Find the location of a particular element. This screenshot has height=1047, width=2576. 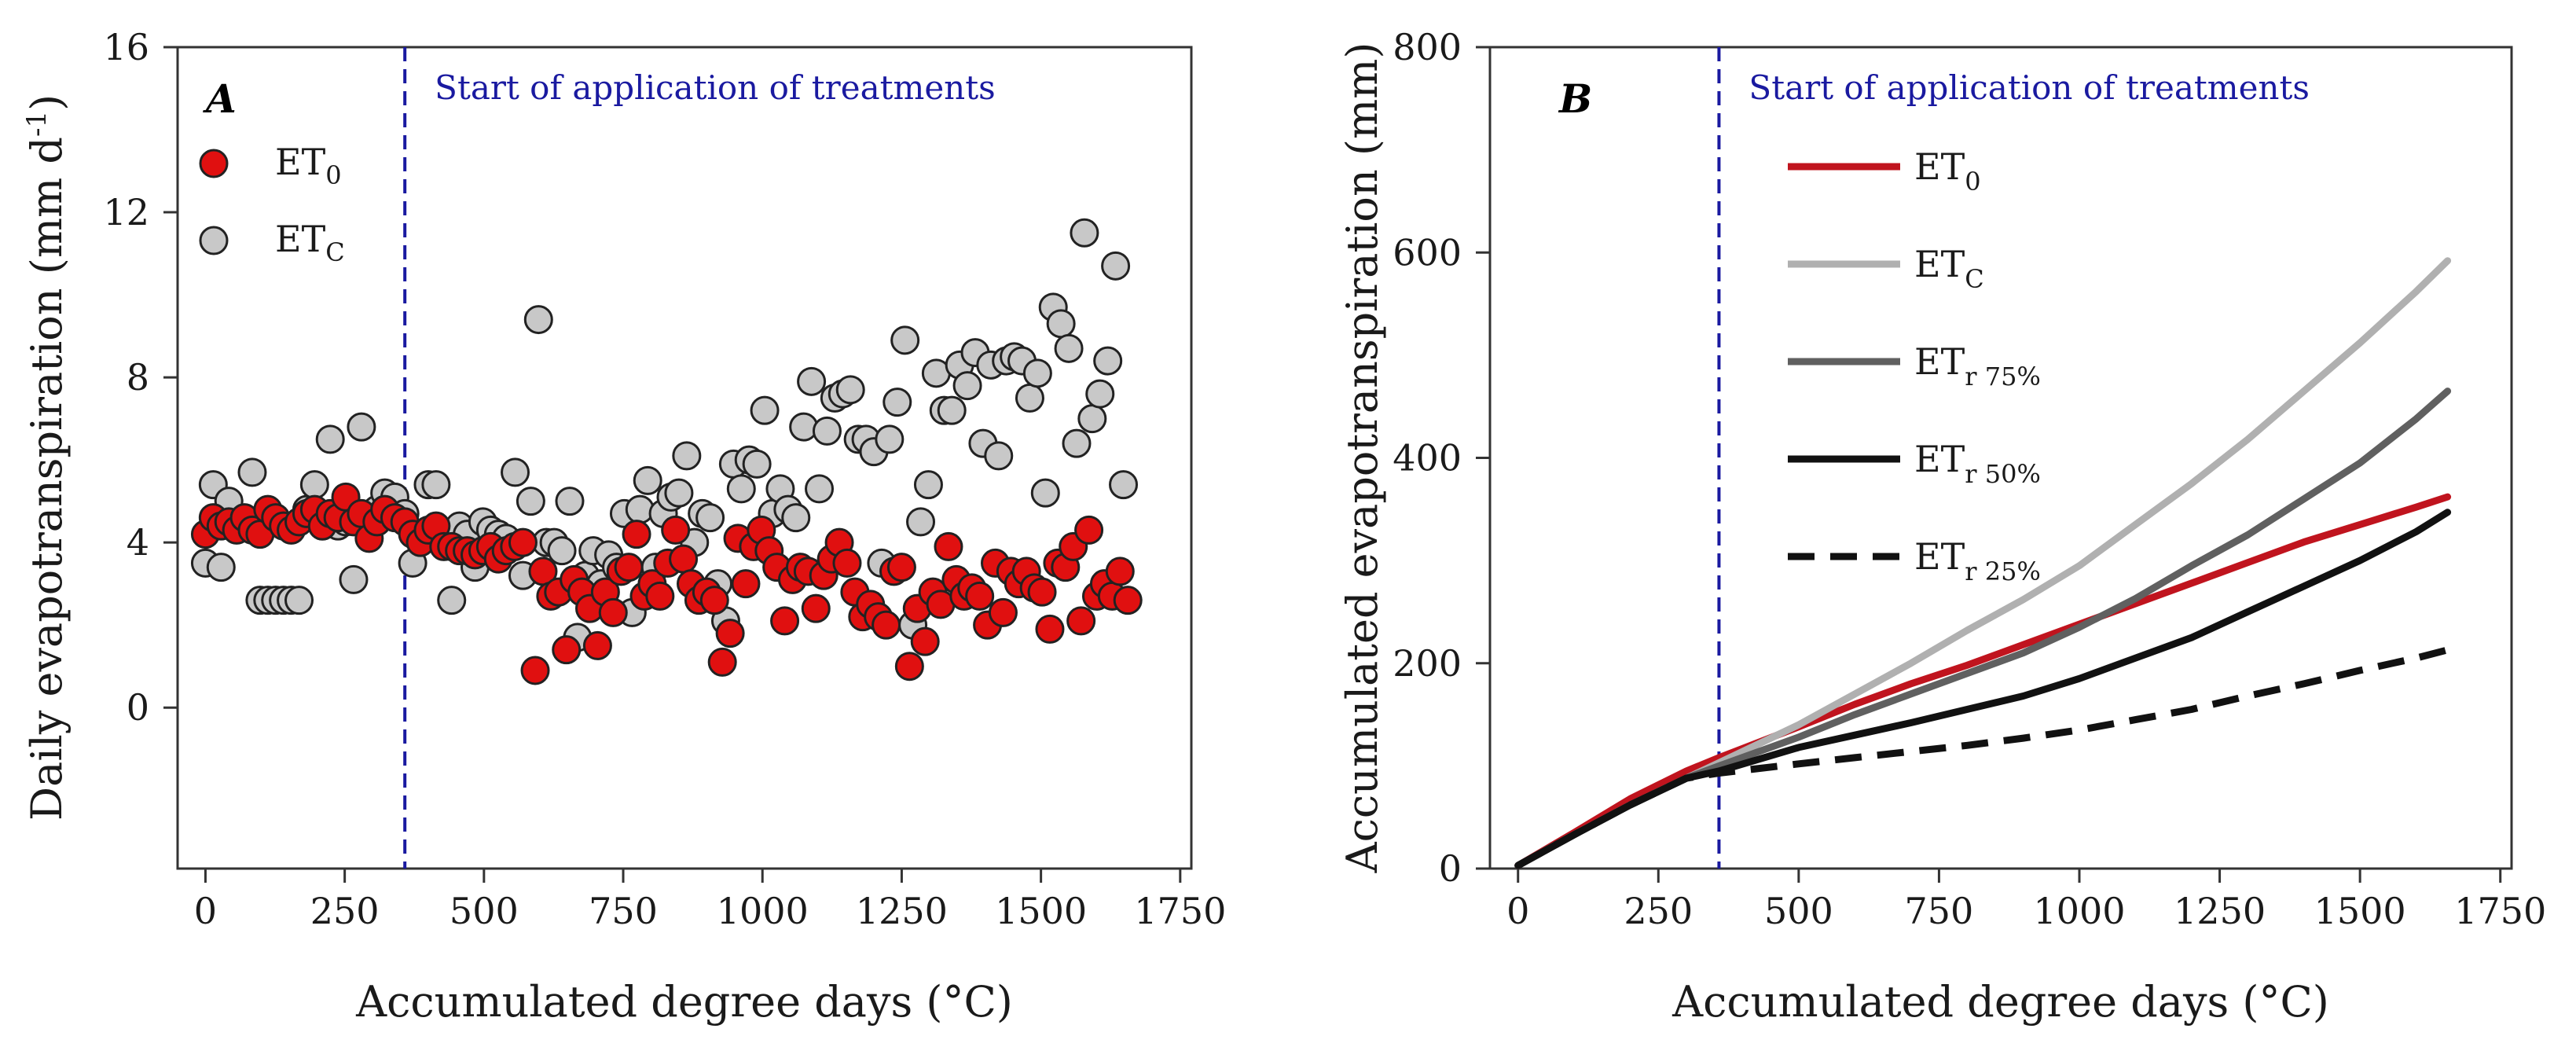

y-tick-label: 12 is located at coordinates (126, 212).